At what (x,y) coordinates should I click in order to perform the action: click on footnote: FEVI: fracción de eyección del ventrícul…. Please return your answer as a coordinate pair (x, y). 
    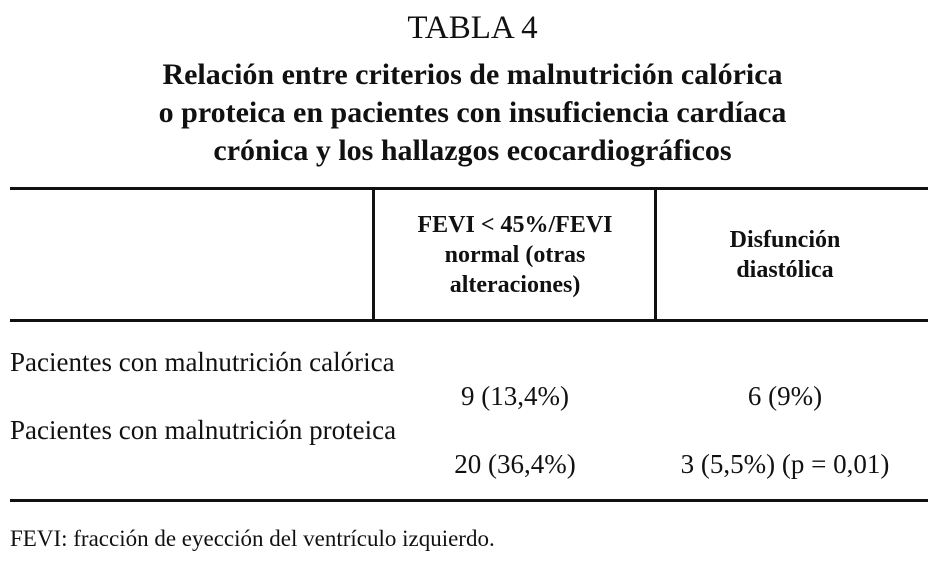
    Looking at the image, I should click on (252, 538).